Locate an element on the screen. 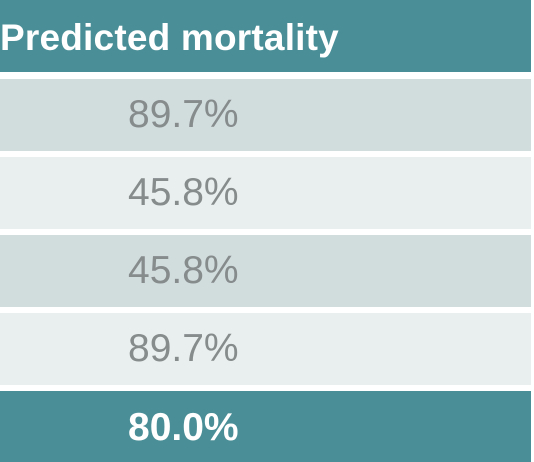 This screenshot has width=534, height=462. total-value: 80.0% is located at coordinates (183, 427).